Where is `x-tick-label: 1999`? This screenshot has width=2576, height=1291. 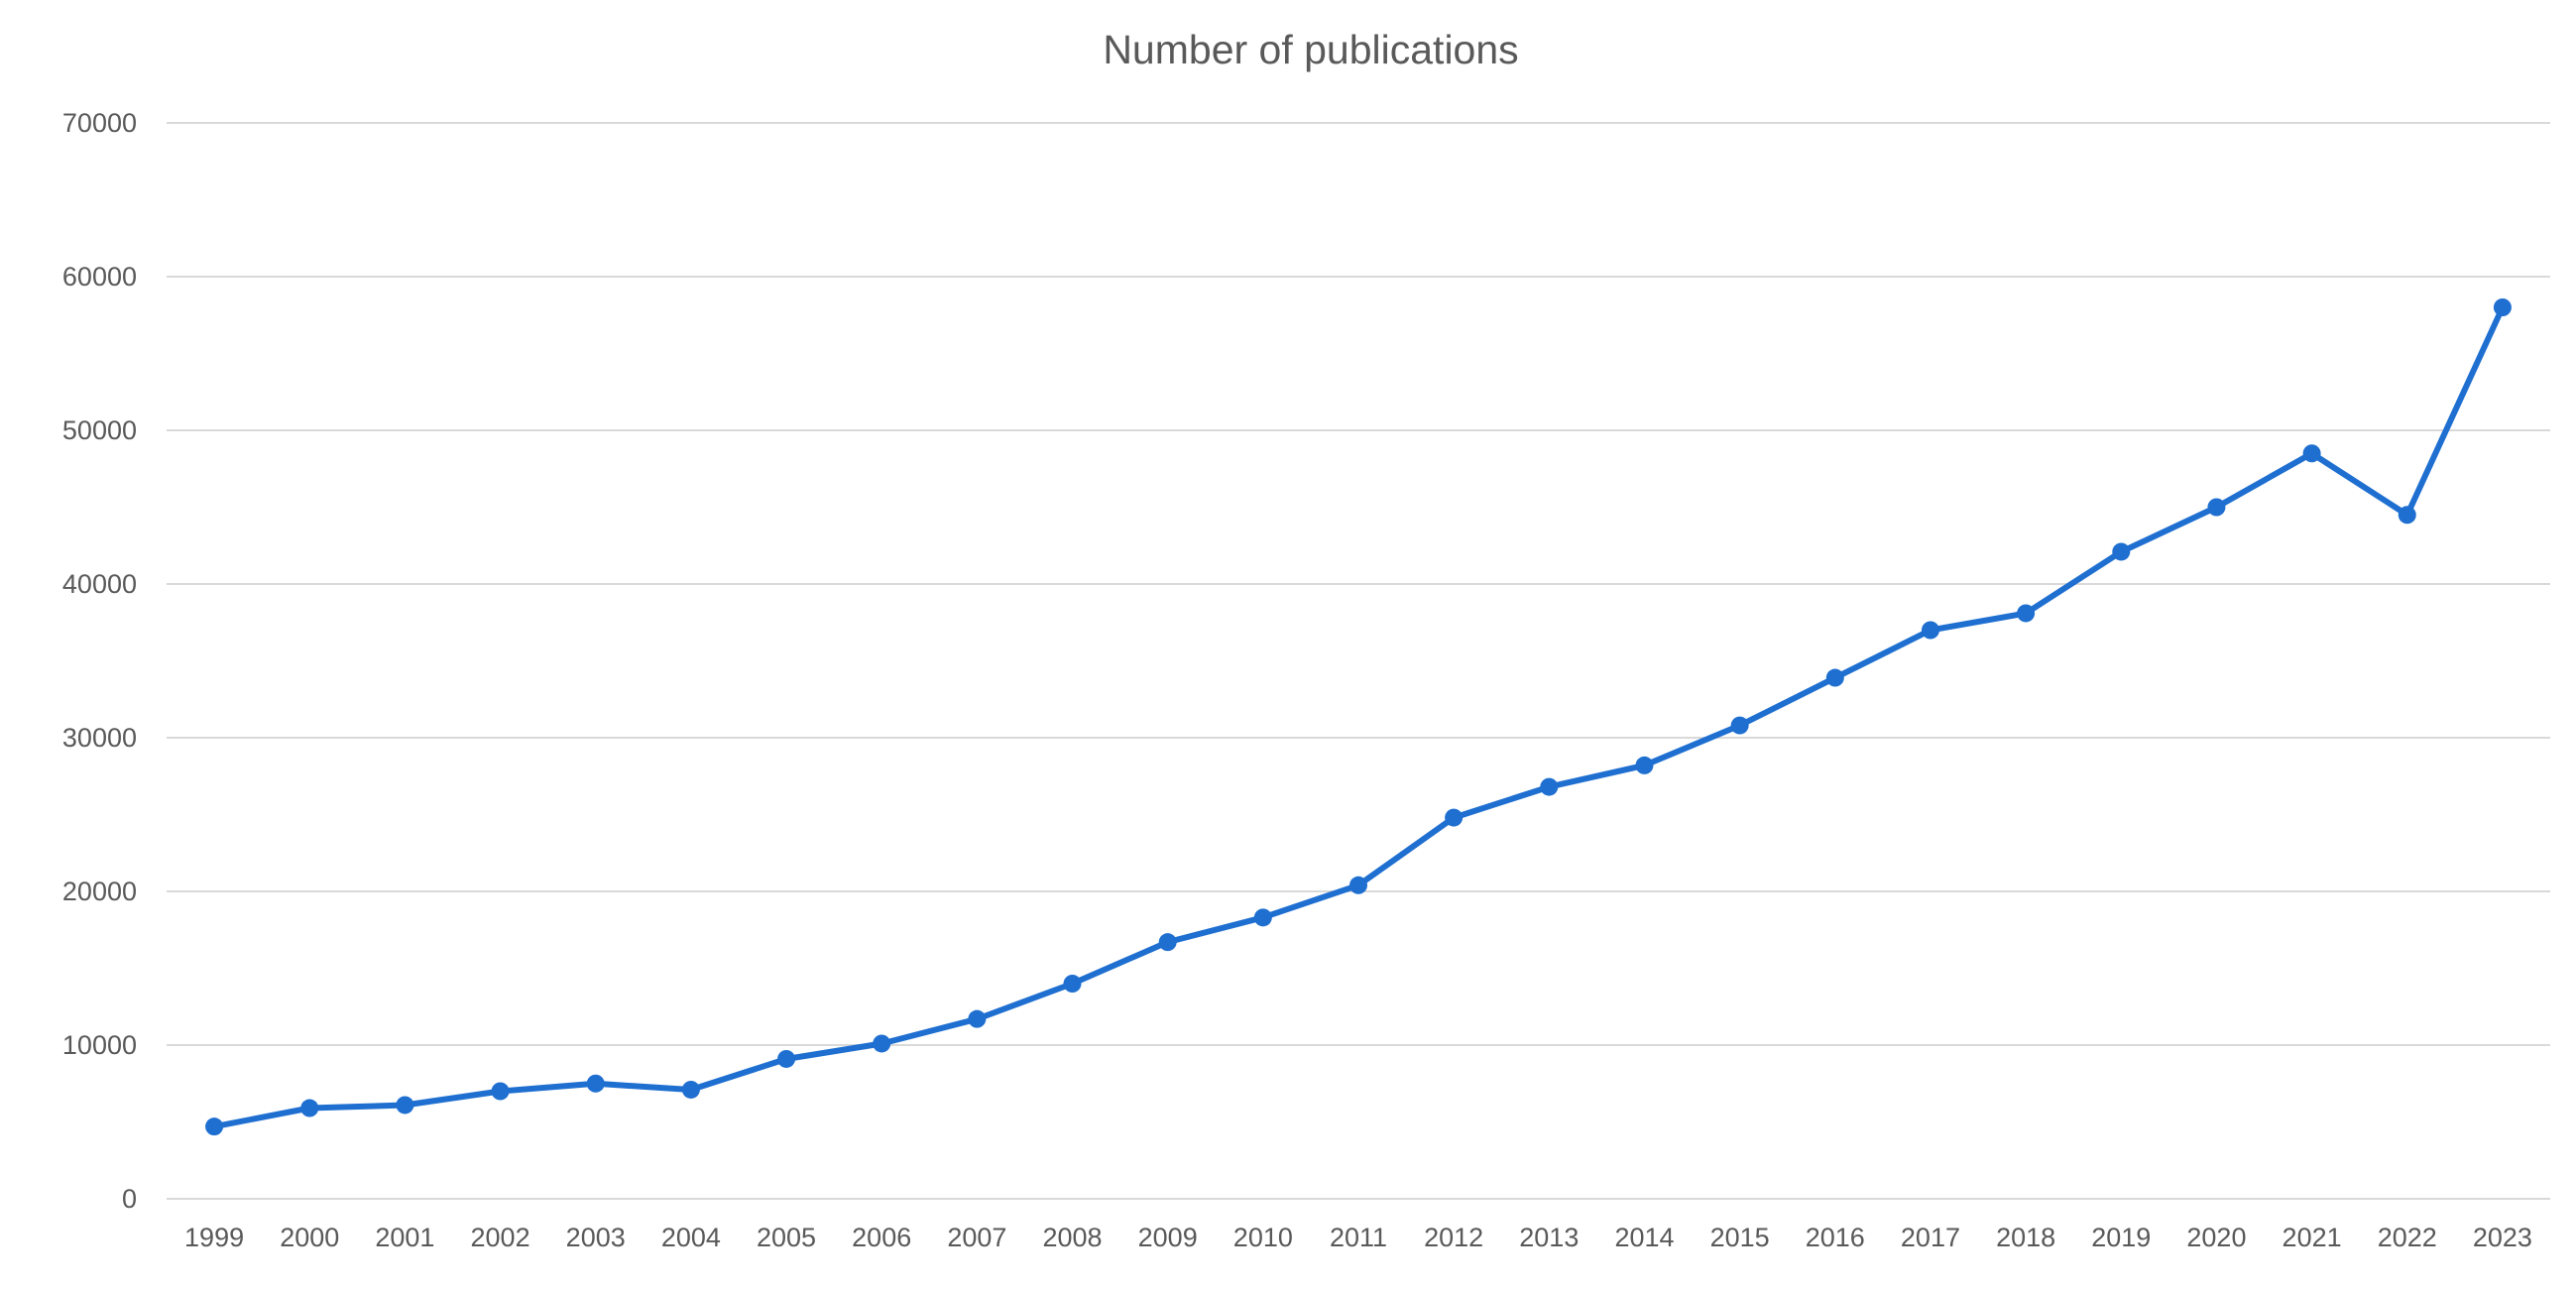
x-tick-label: 1999 is located at coordinates (214, 1238).